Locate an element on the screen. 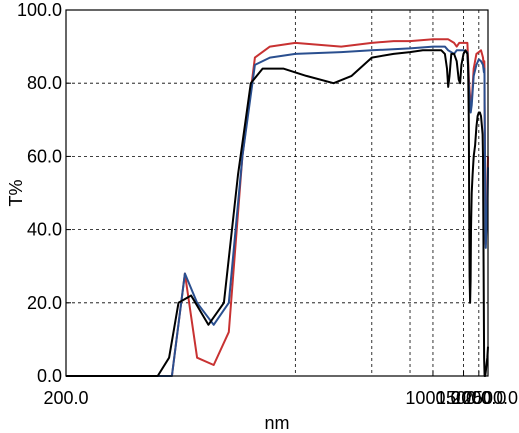 This screenshot has height=433, width=519. y-tick-label: 20.0 is located at coordinates (44, 303).